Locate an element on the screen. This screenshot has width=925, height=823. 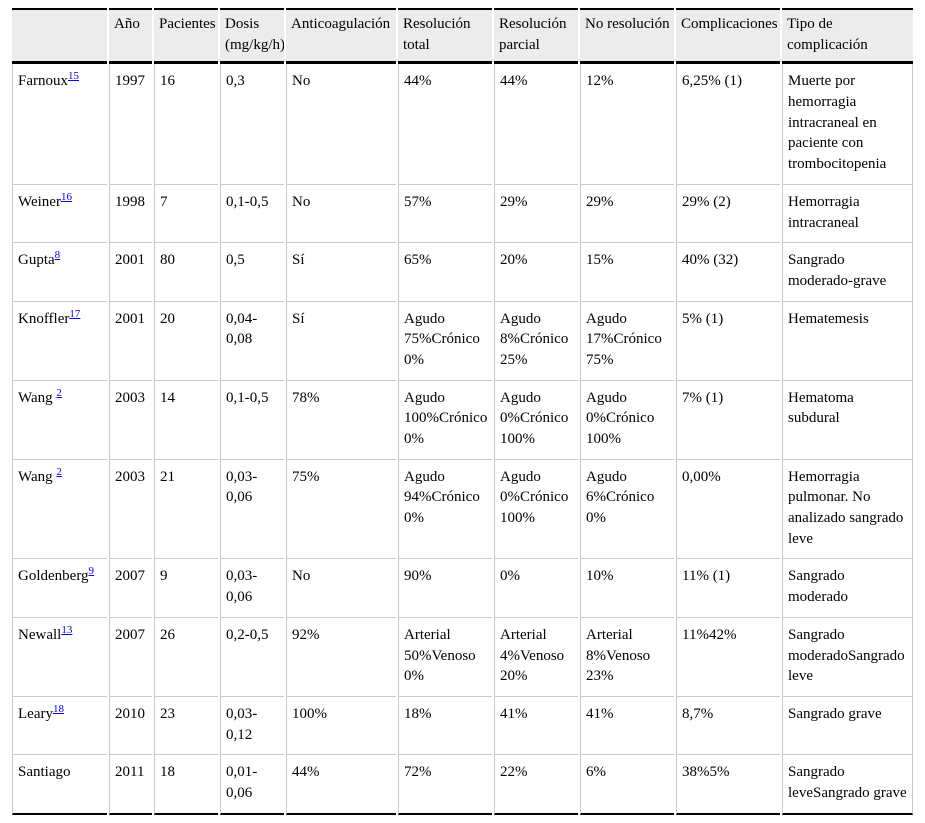
cell-resolucion_parcial: Arterial 4%Venoso 20% is located at coordinates (536, 657).